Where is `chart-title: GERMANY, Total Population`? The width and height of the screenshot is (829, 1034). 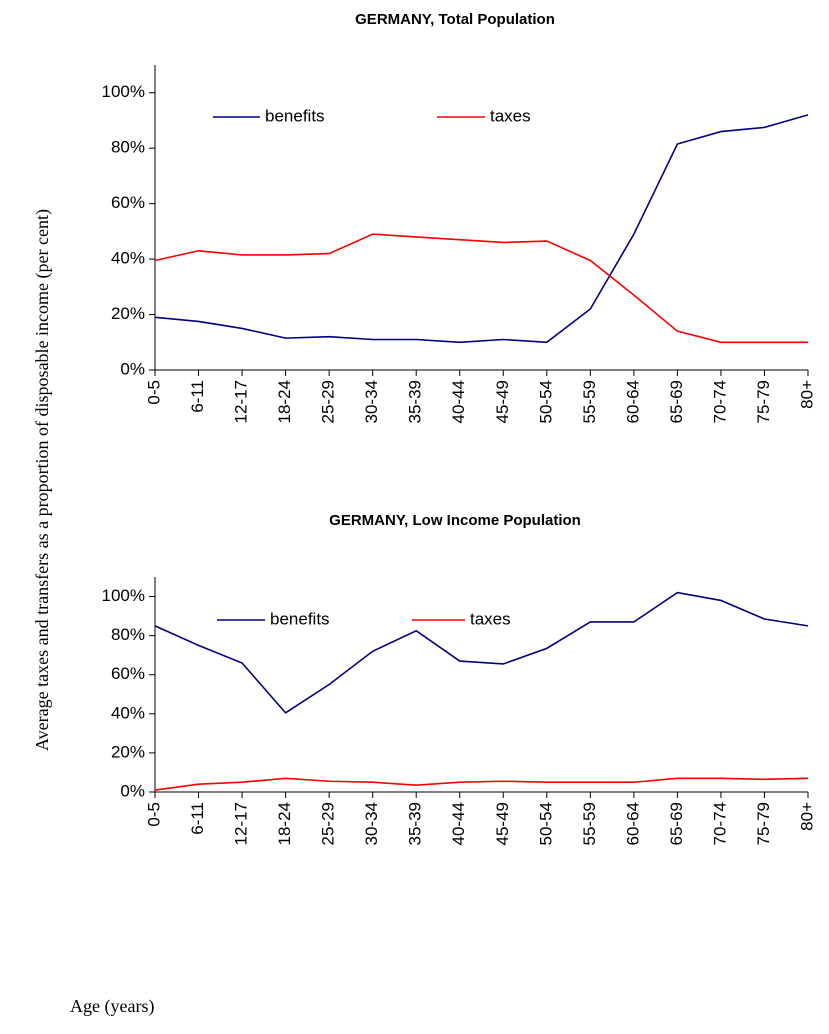 chart-title: GERMANY, Total Population is located at coordinates (455, 19).